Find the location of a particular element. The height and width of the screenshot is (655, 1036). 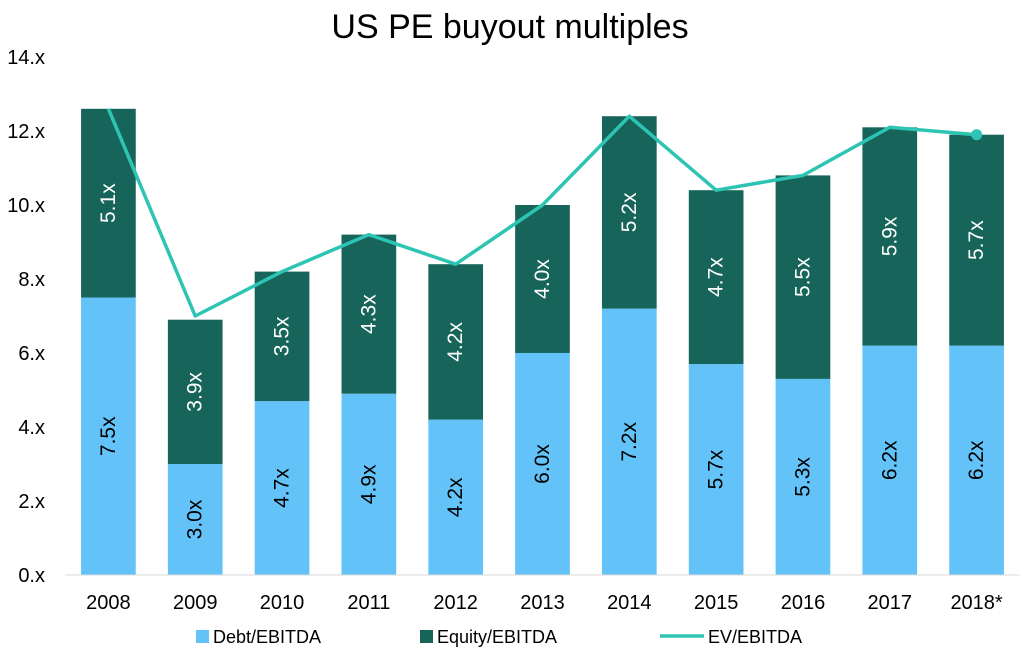

x-tick-label: 2010 is located at coordinates (282, 603).